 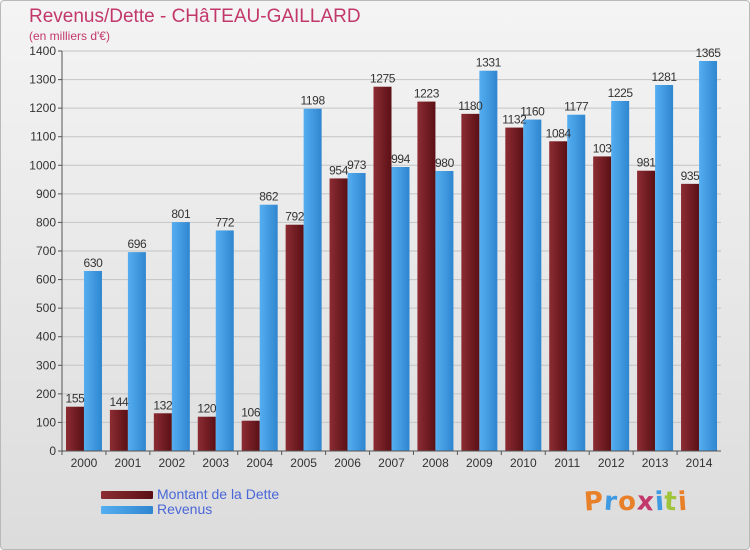 I want to click on value-label-dette: 935, so click(x=691, y=176).